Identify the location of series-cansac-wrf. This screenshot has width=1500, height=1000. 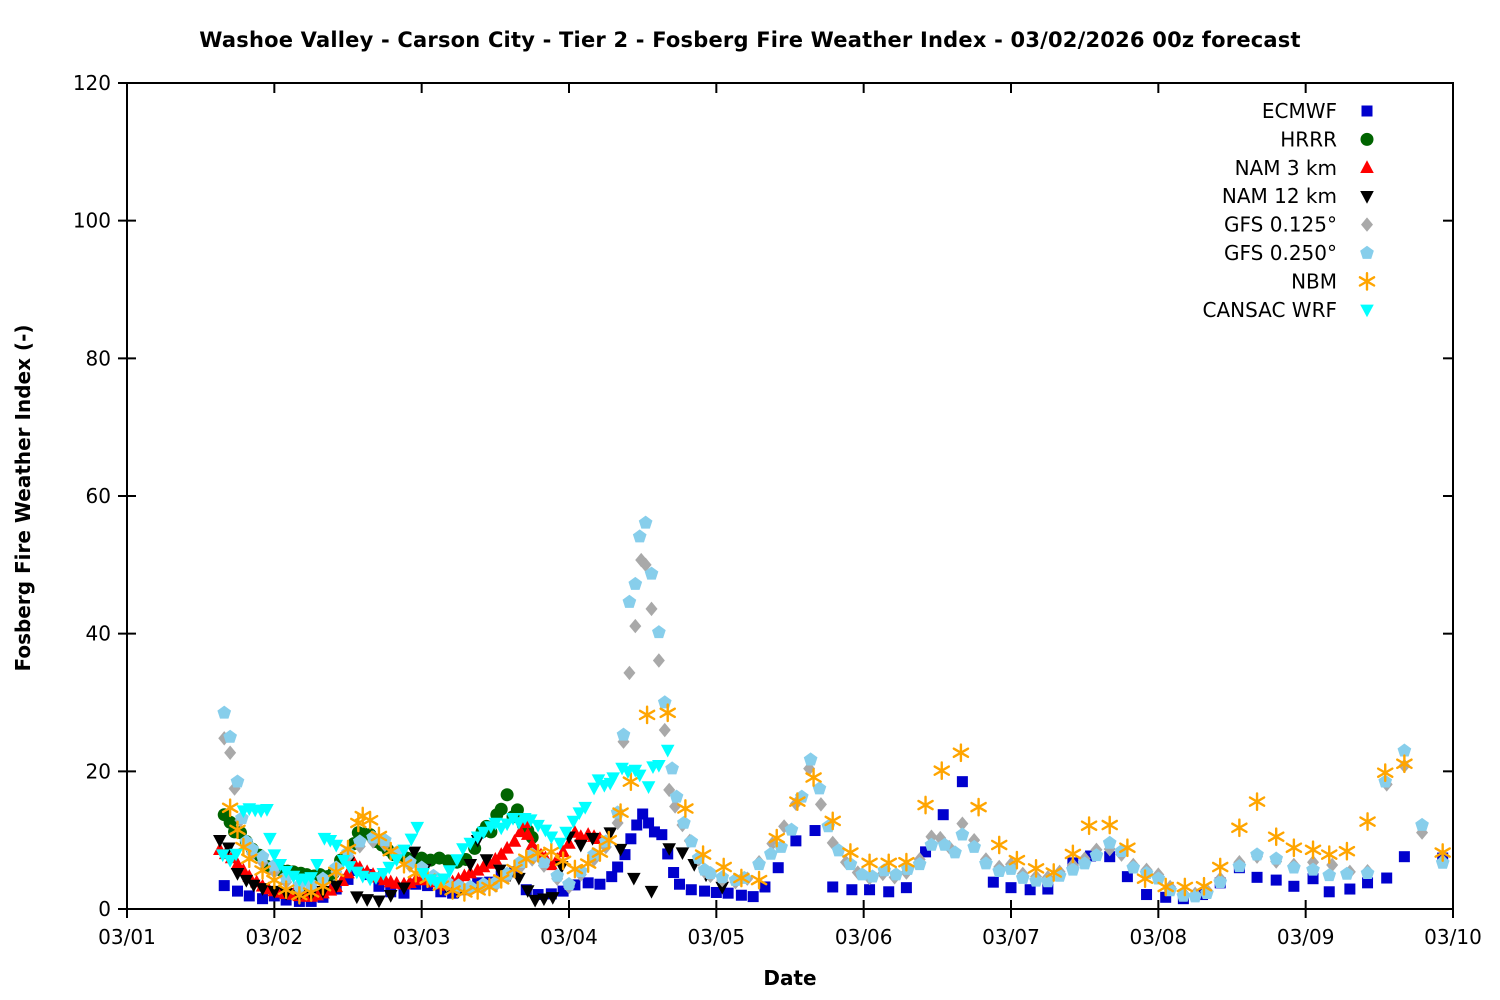
(445, 817).